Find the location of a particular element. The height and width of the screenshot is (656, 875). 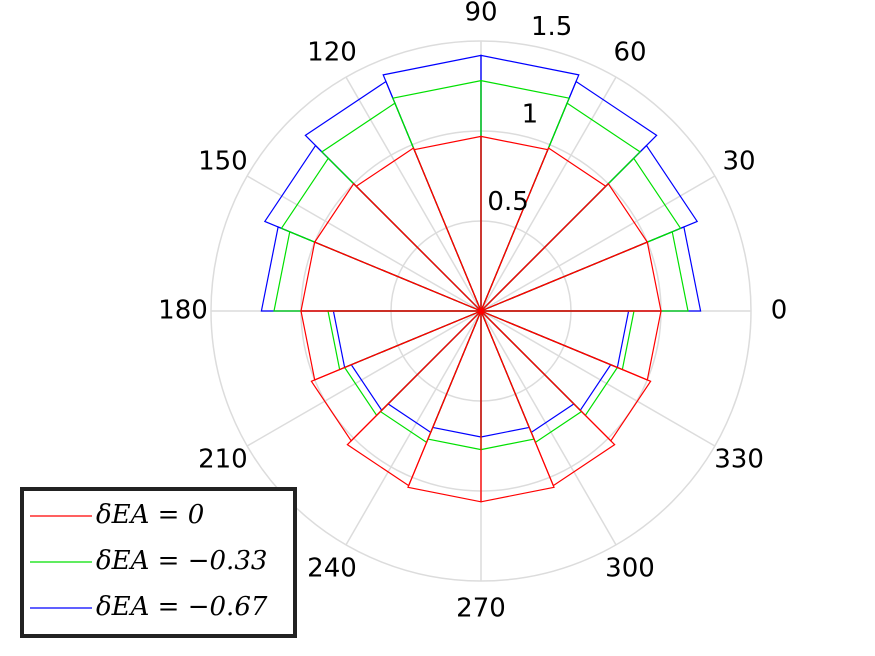

theta-tick-label: 120 is located at coordinates (332, 52).